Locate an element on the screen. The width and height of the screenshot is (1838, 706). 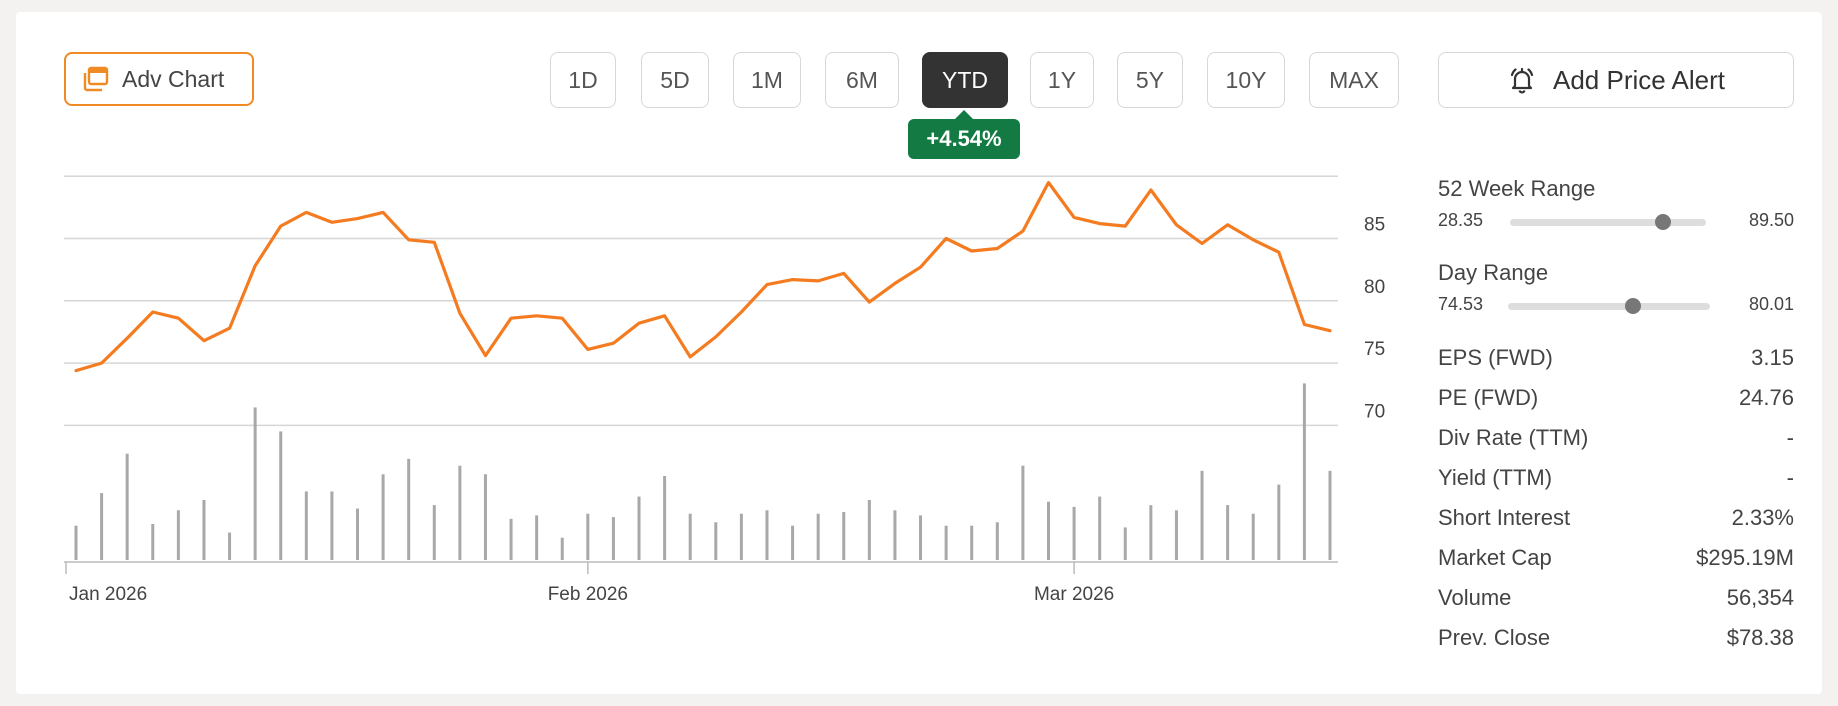
period-change-badge: +4.54% is located at coordinates (964, 134).